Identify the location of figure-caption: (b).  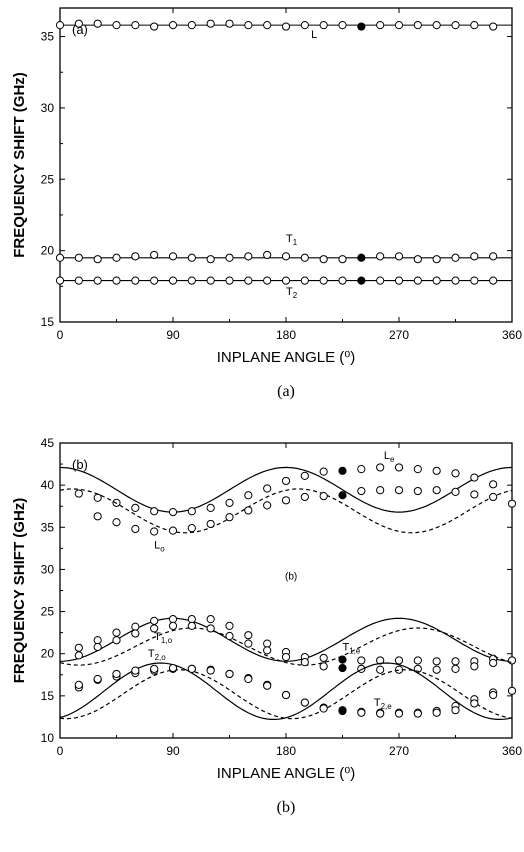
(286, 807).